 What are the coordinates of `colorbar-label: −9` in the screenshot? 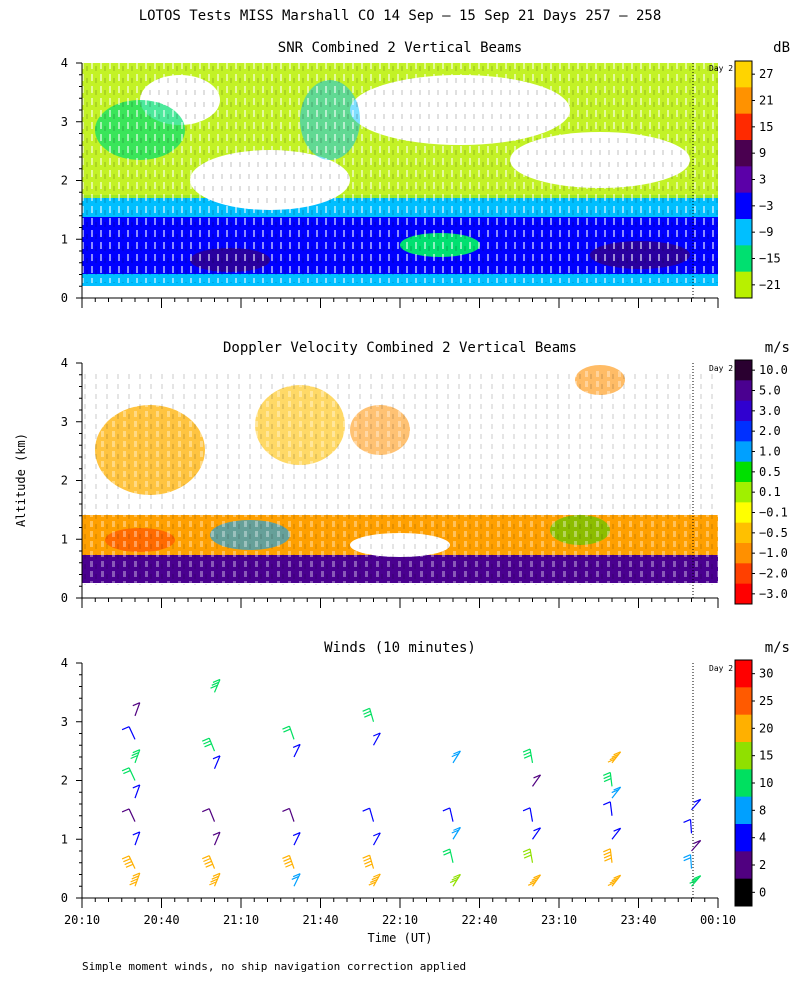 It's located at (766, 232).